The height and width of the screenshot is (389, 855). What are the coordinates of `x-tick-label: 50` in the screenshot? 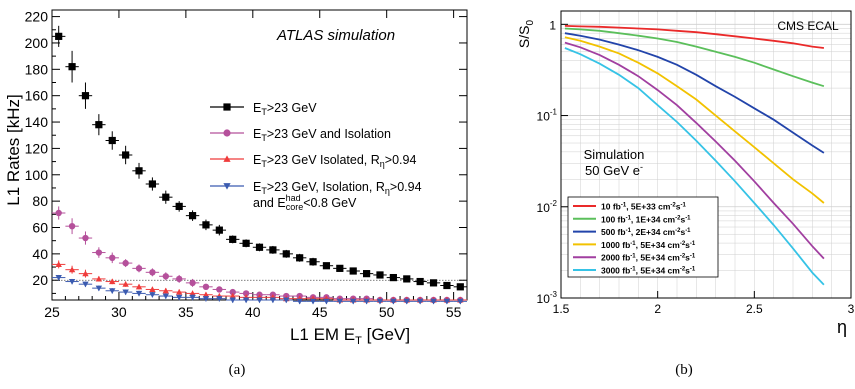 It's located at (387, 312).